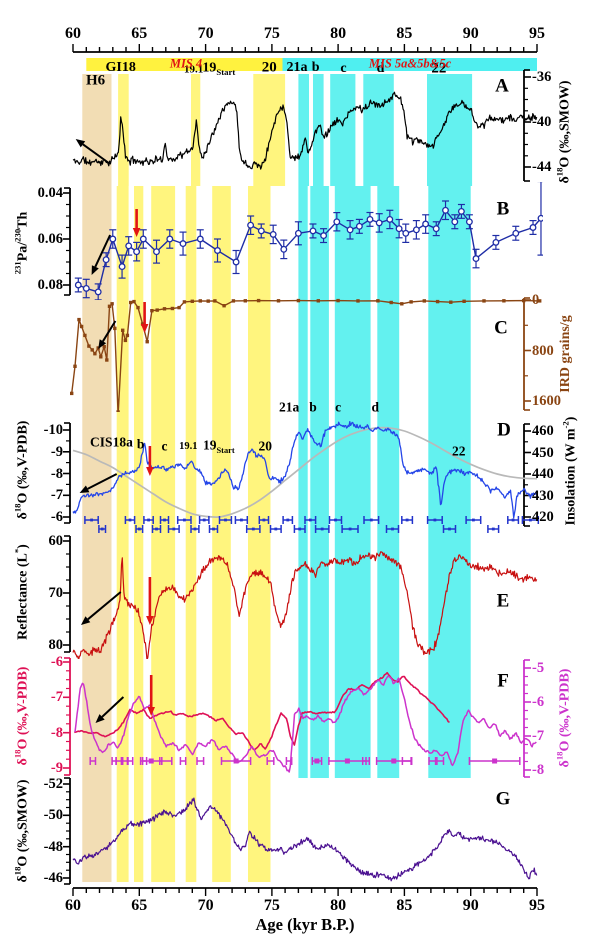 The image size is (600, 939). Describe the element at coordinates (306, 355) in the screenshot. I see `panel-C-series-group` at that location.